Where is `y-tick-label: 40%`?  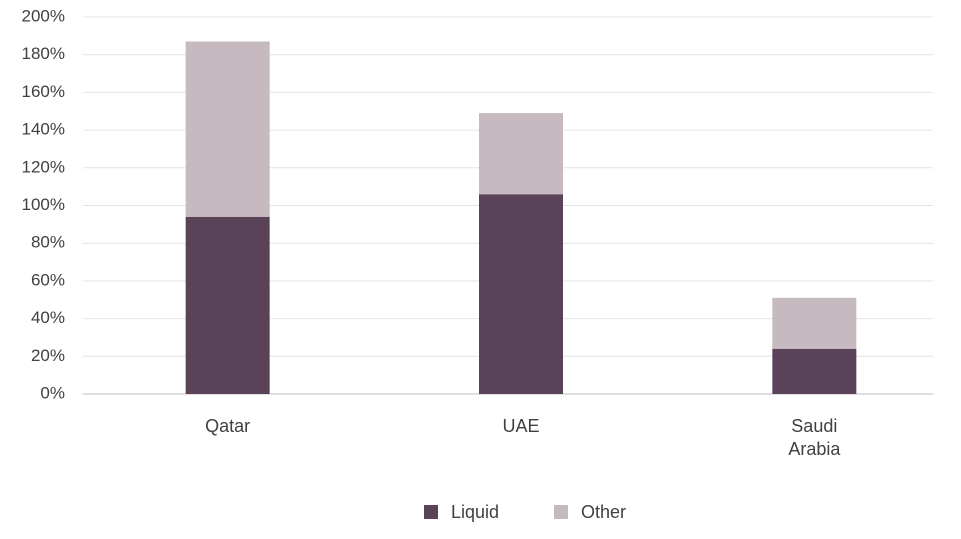
y-tick-label: 40% is located at coordinates (48, 317).